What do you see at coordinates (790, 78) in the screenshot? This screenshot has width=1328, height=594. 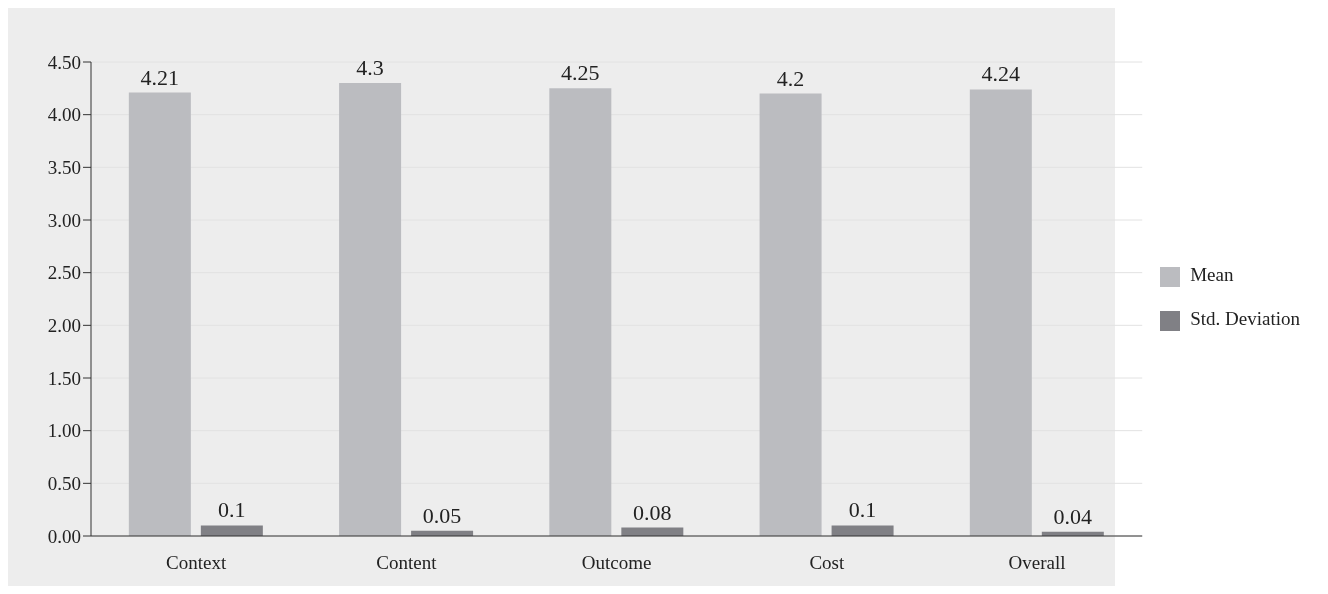 I see `data-label: 4.2` at bounding box center [790, 78].